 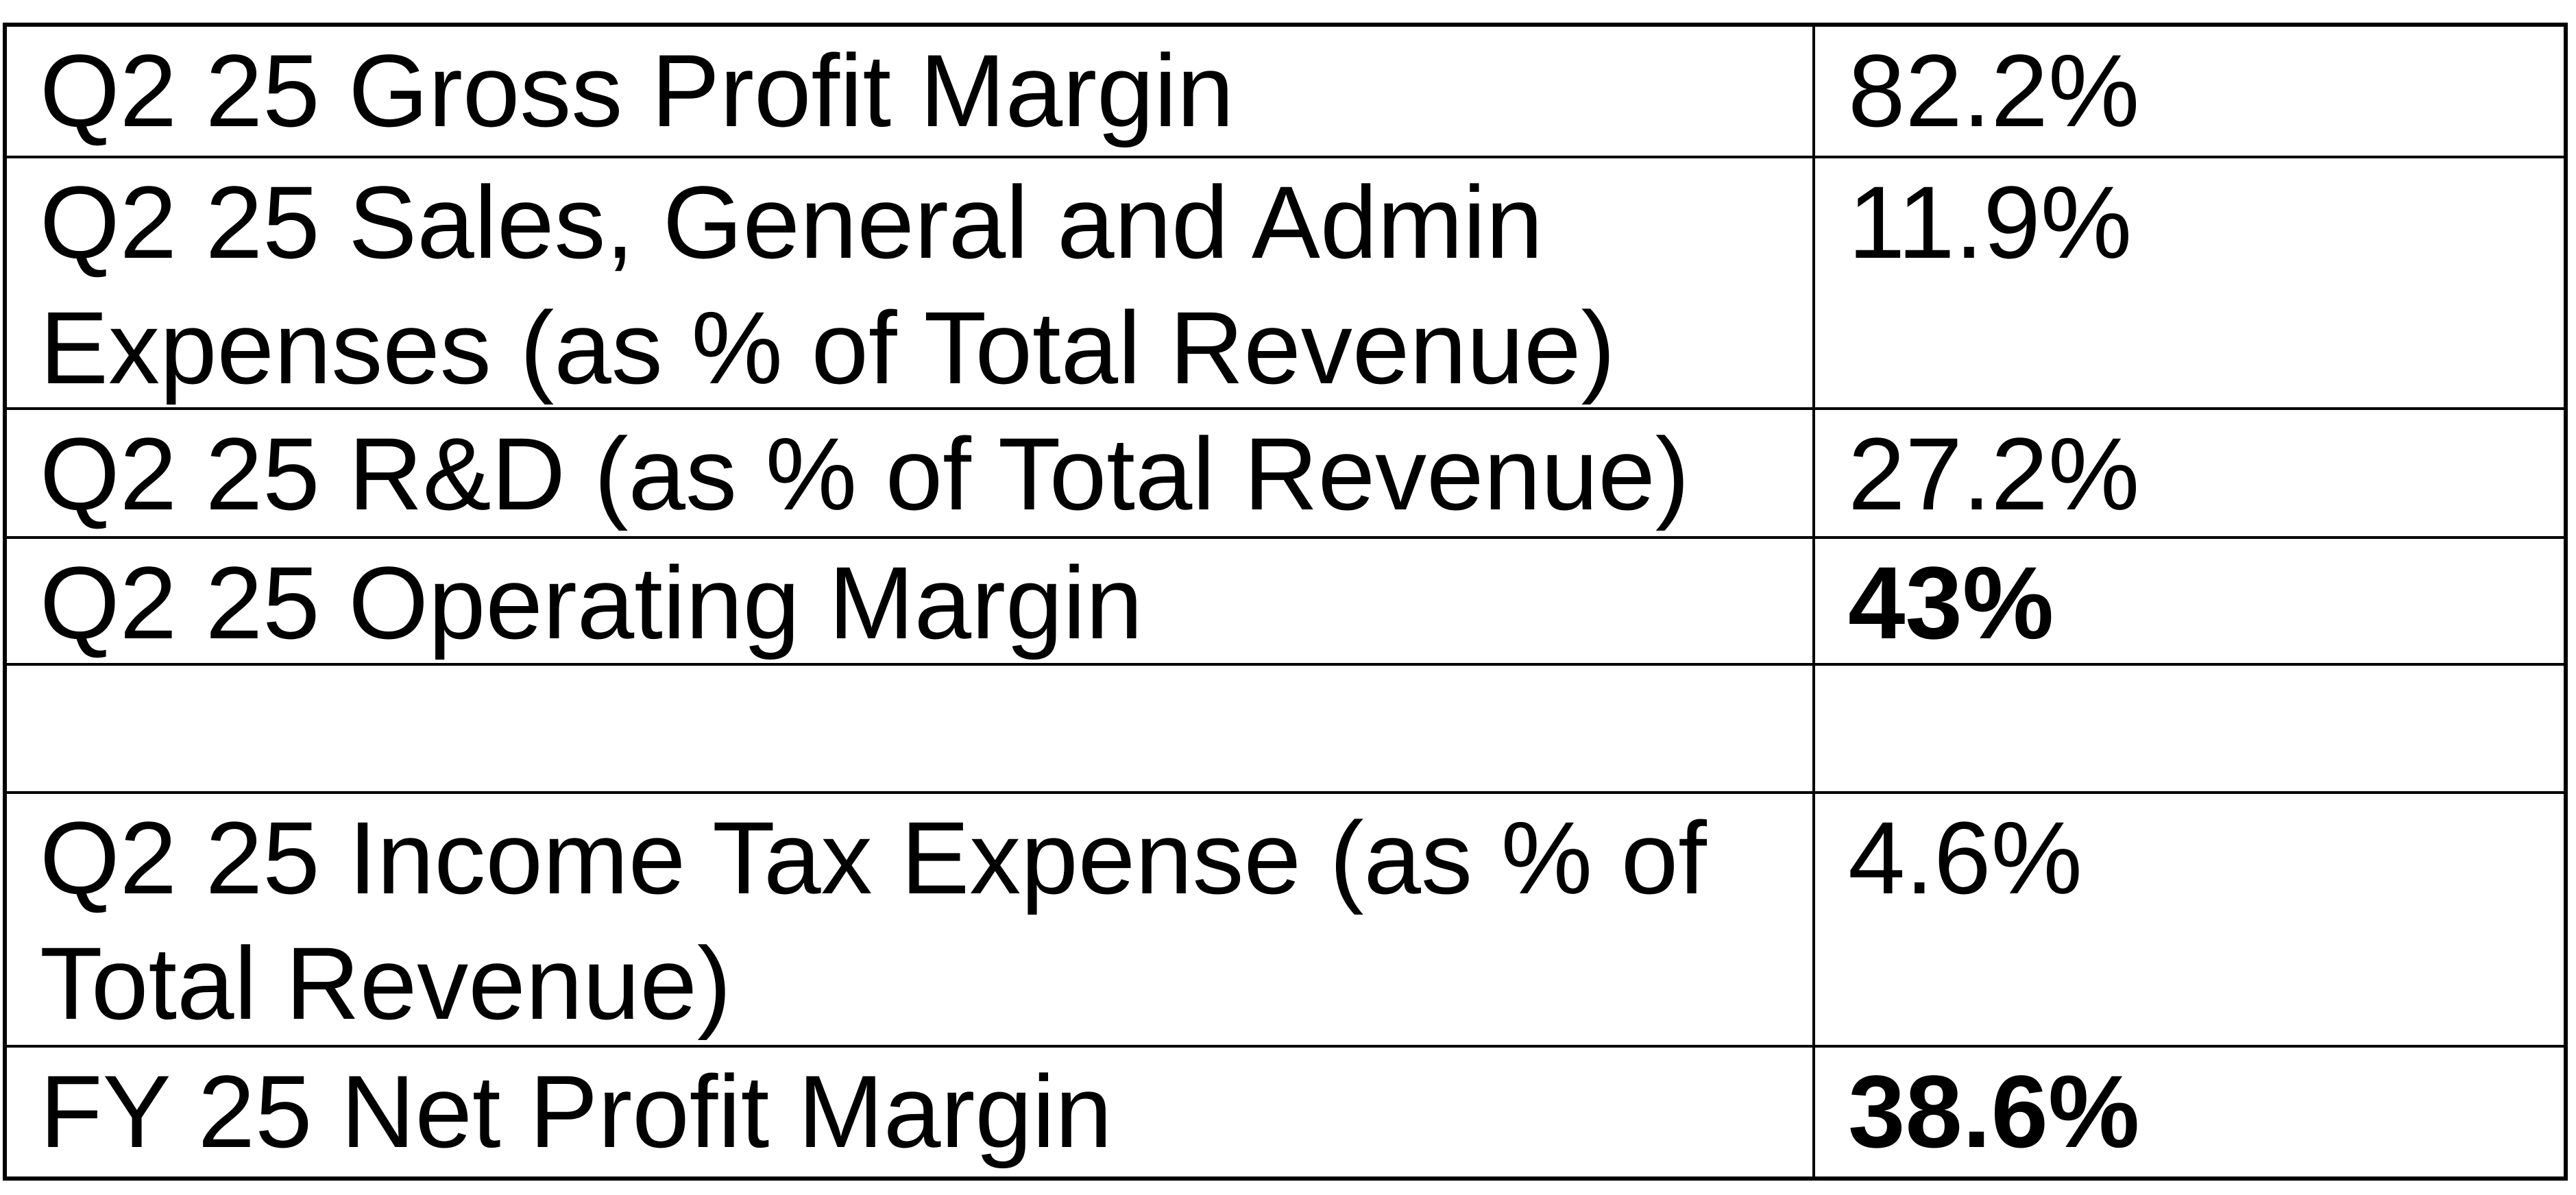 I want to click on table-row: FY 25 Net Profit Margin 38.6%, so click(x=1285, y=1112).